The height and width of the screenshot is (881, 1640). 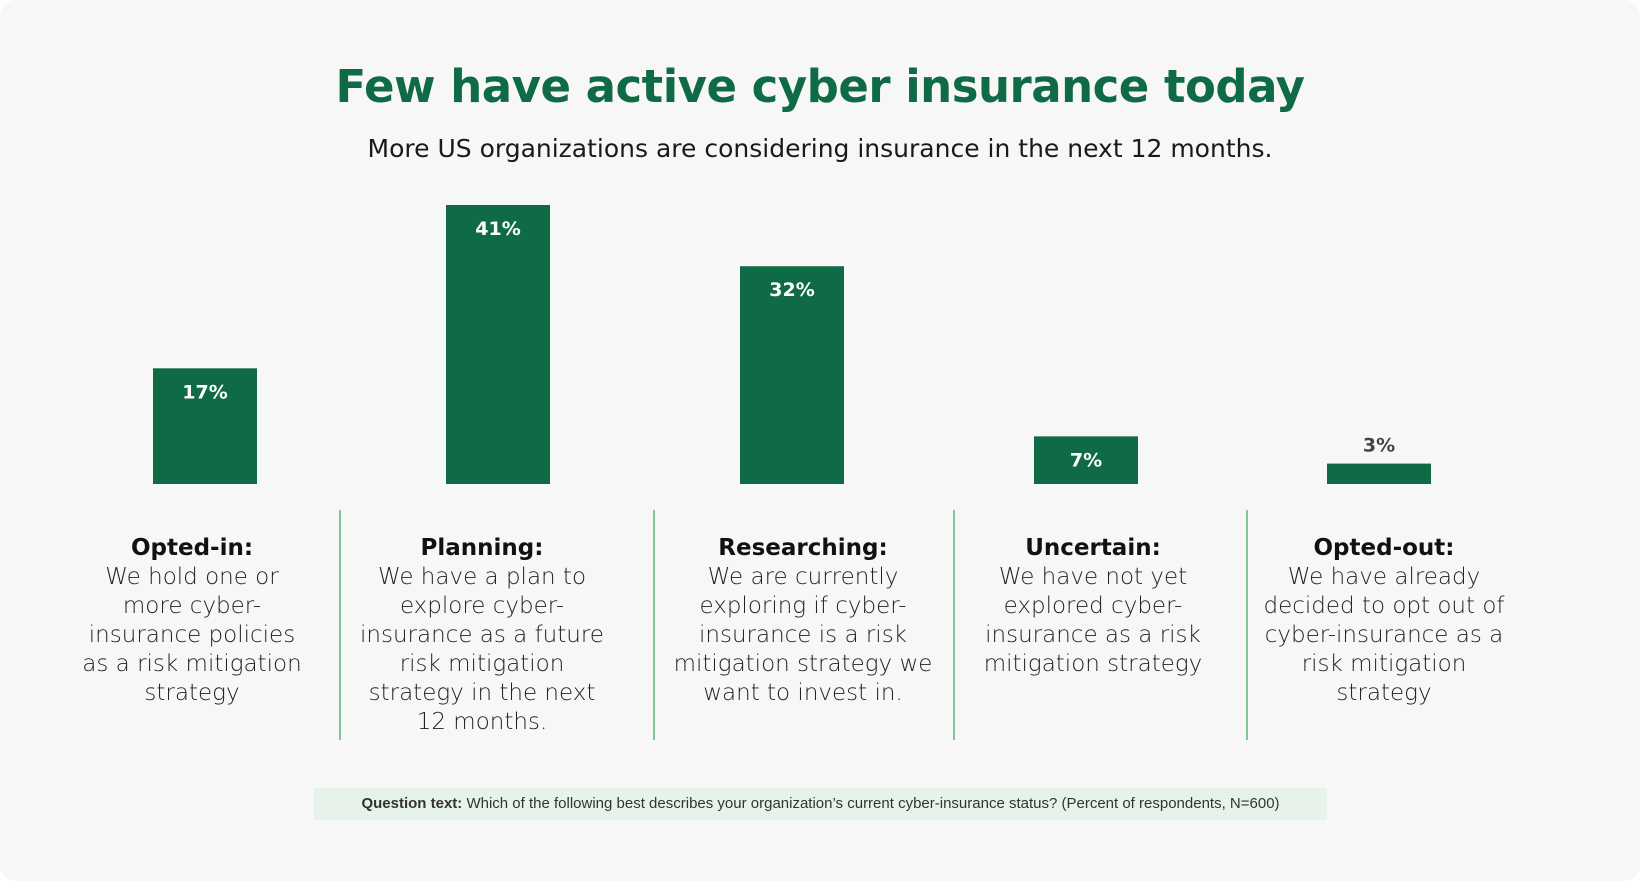 I want to click on description-line: explored cyber-, so click(x=1093, y=606).